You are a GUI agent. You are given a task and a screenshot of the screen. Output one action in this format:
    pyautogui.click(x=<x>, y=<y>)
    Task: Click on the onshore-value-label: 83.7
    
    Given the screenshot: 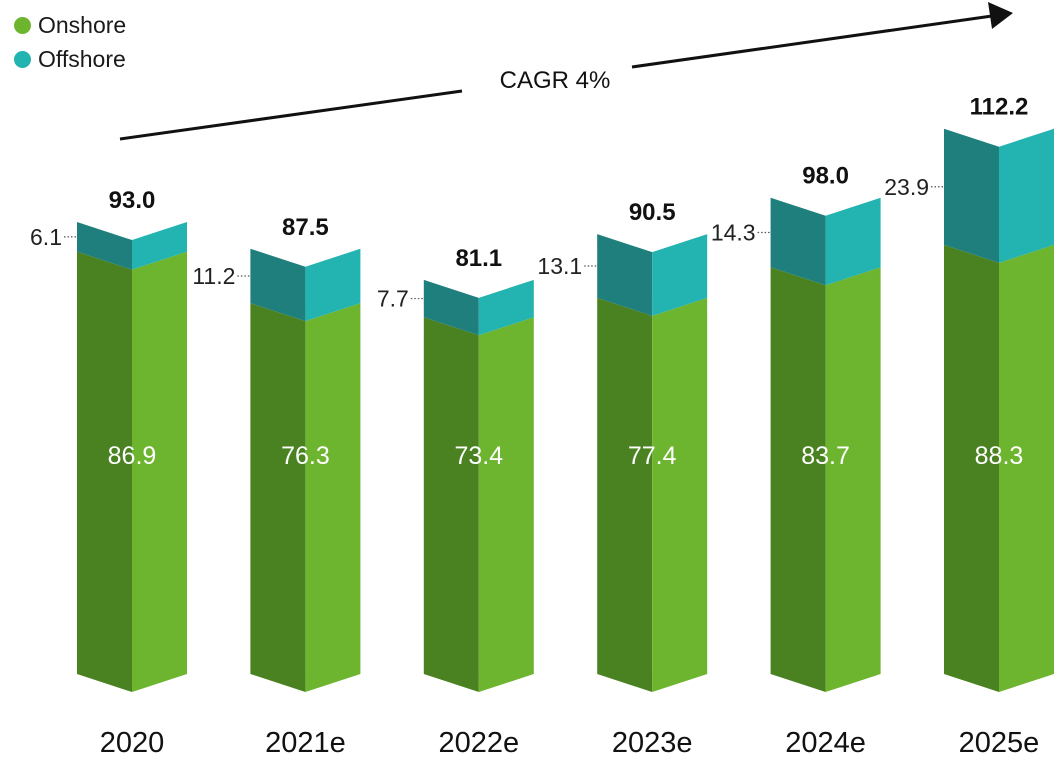 What is the action you would take?
    pyautogui.click(x=825, y=456)
    